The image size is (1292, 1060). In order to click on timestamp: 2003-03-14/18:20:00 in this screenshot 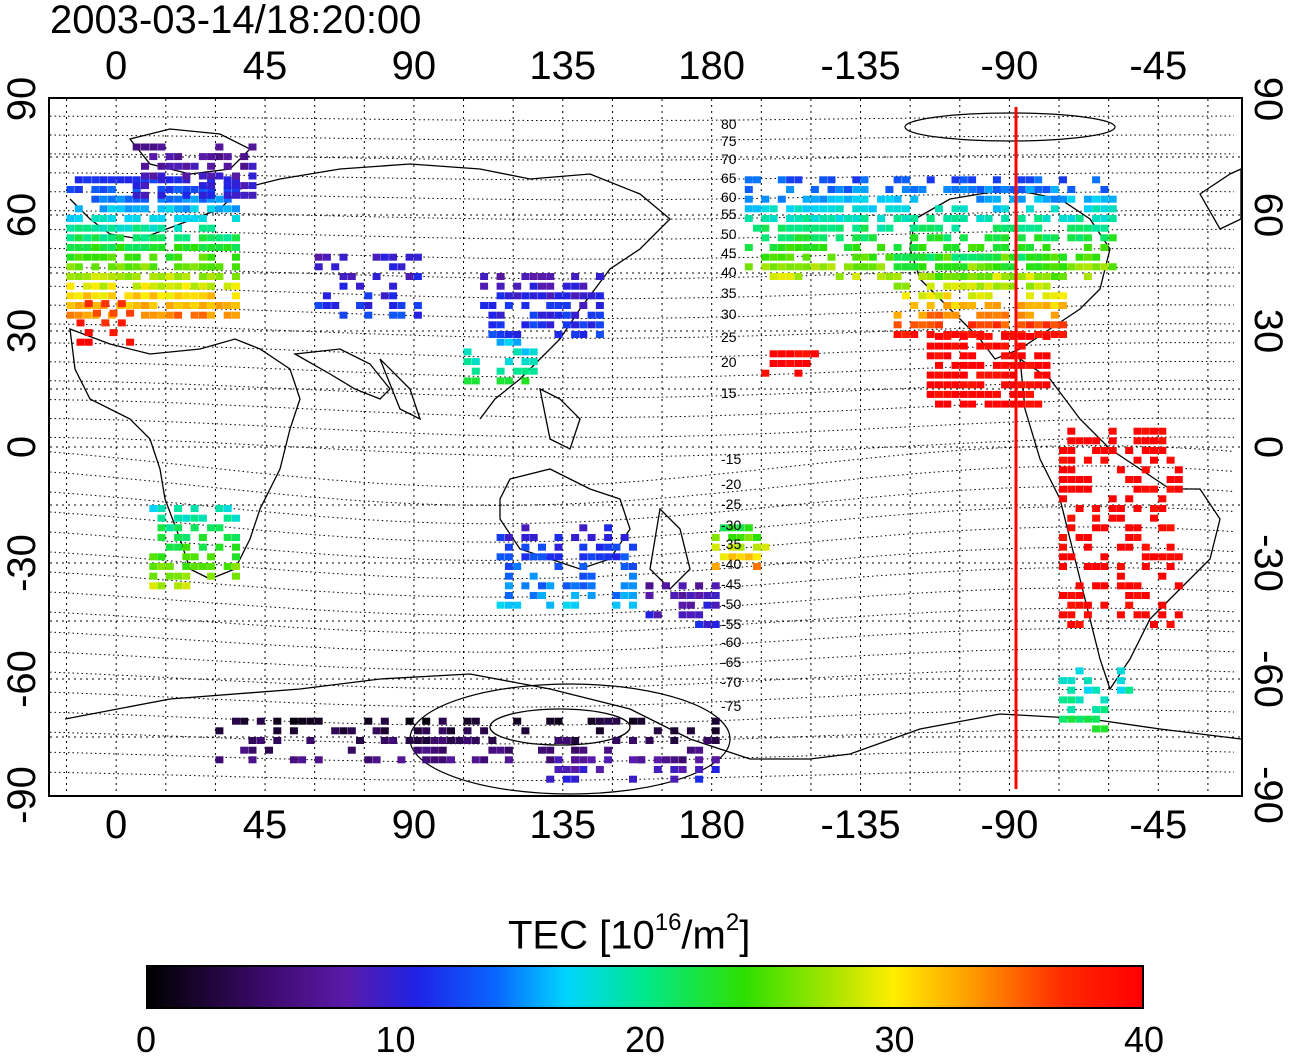, I will do `click(236, 21)`.